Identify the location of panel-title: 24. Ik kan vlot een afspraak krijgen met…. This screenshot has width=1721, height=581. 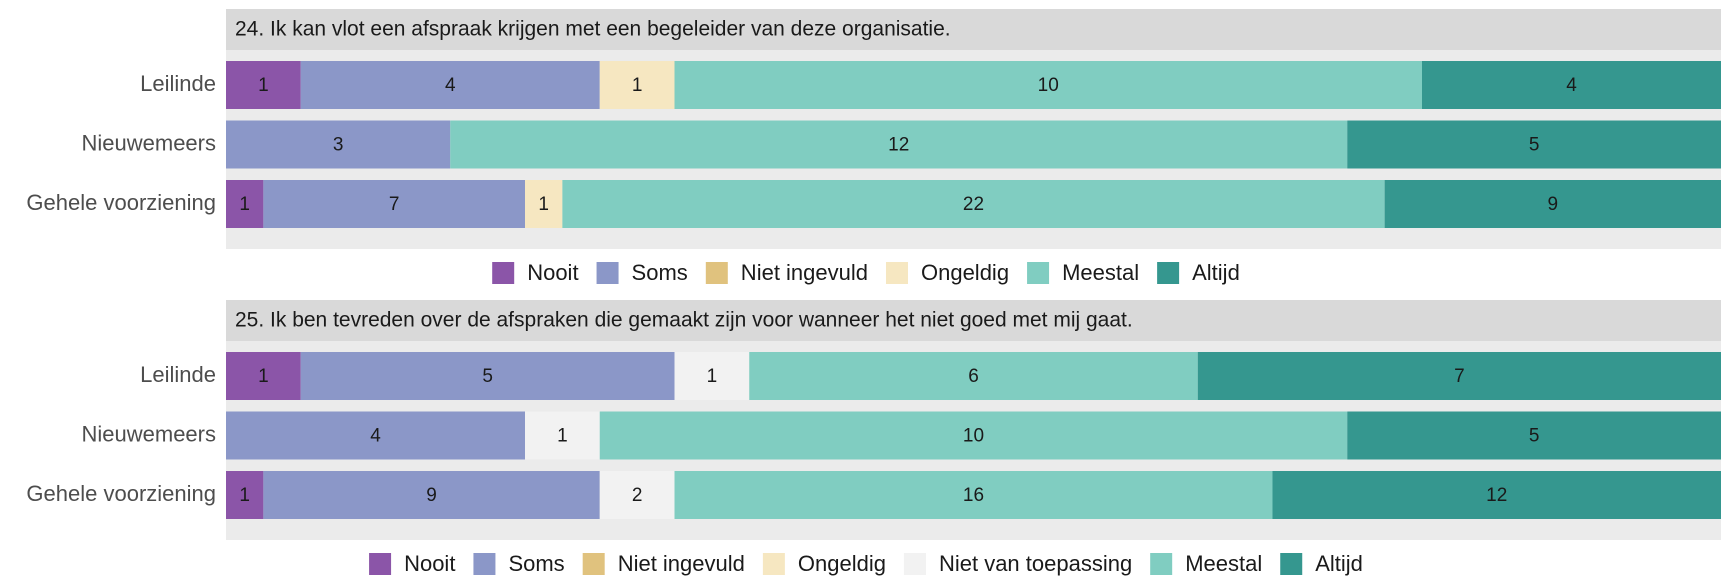
(593, 29).